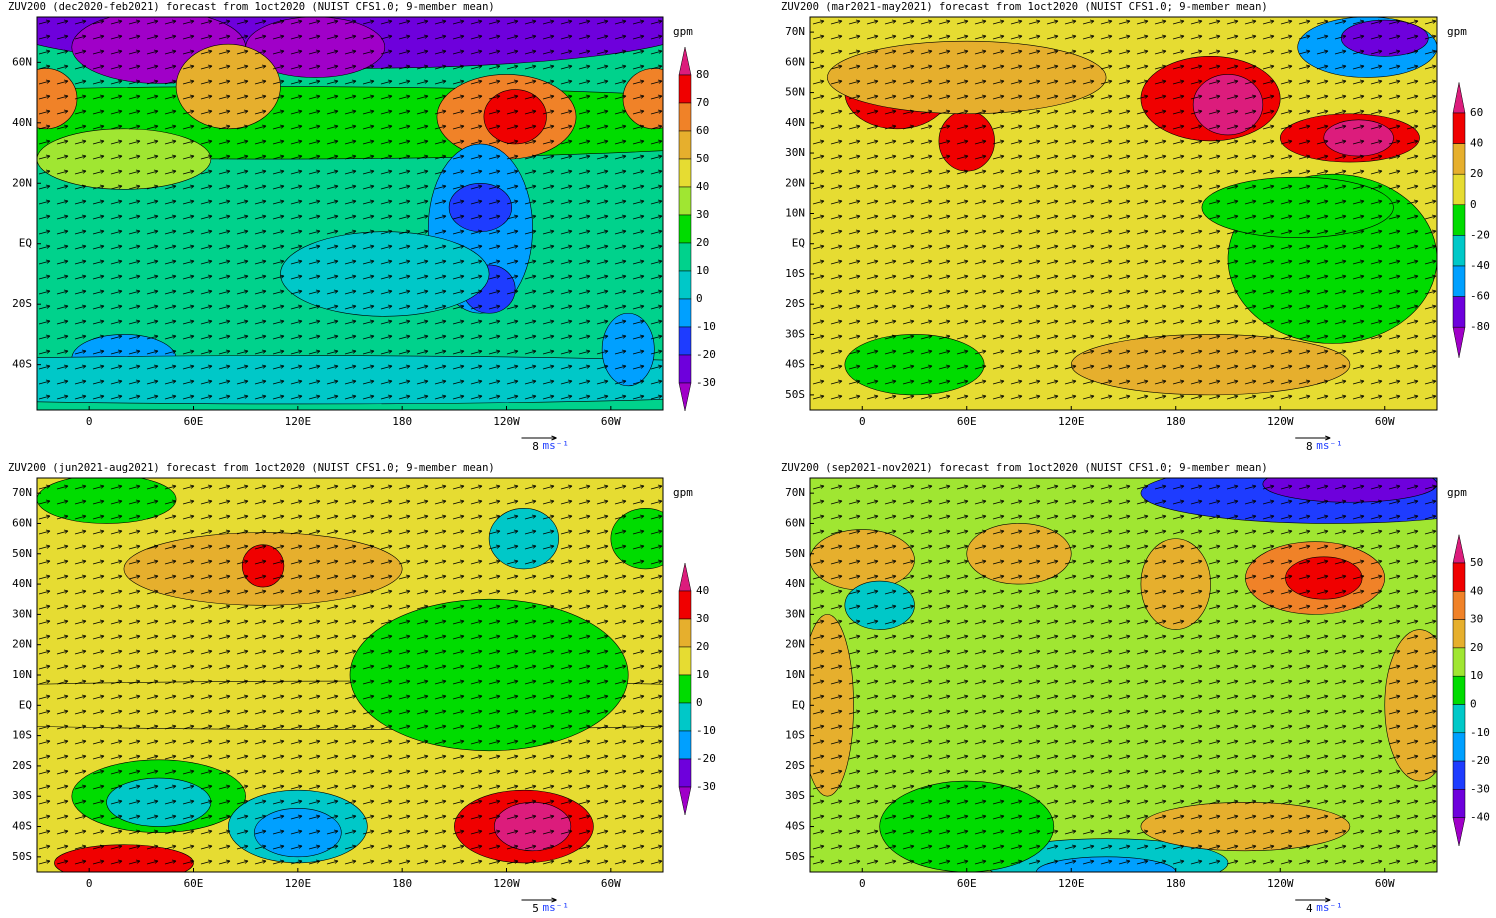 The height and width of the screenshot is (918, 1496). Describe the element at coordinates (706, 730) in the screenshot. I see `colorbar-label: -10` at that location.